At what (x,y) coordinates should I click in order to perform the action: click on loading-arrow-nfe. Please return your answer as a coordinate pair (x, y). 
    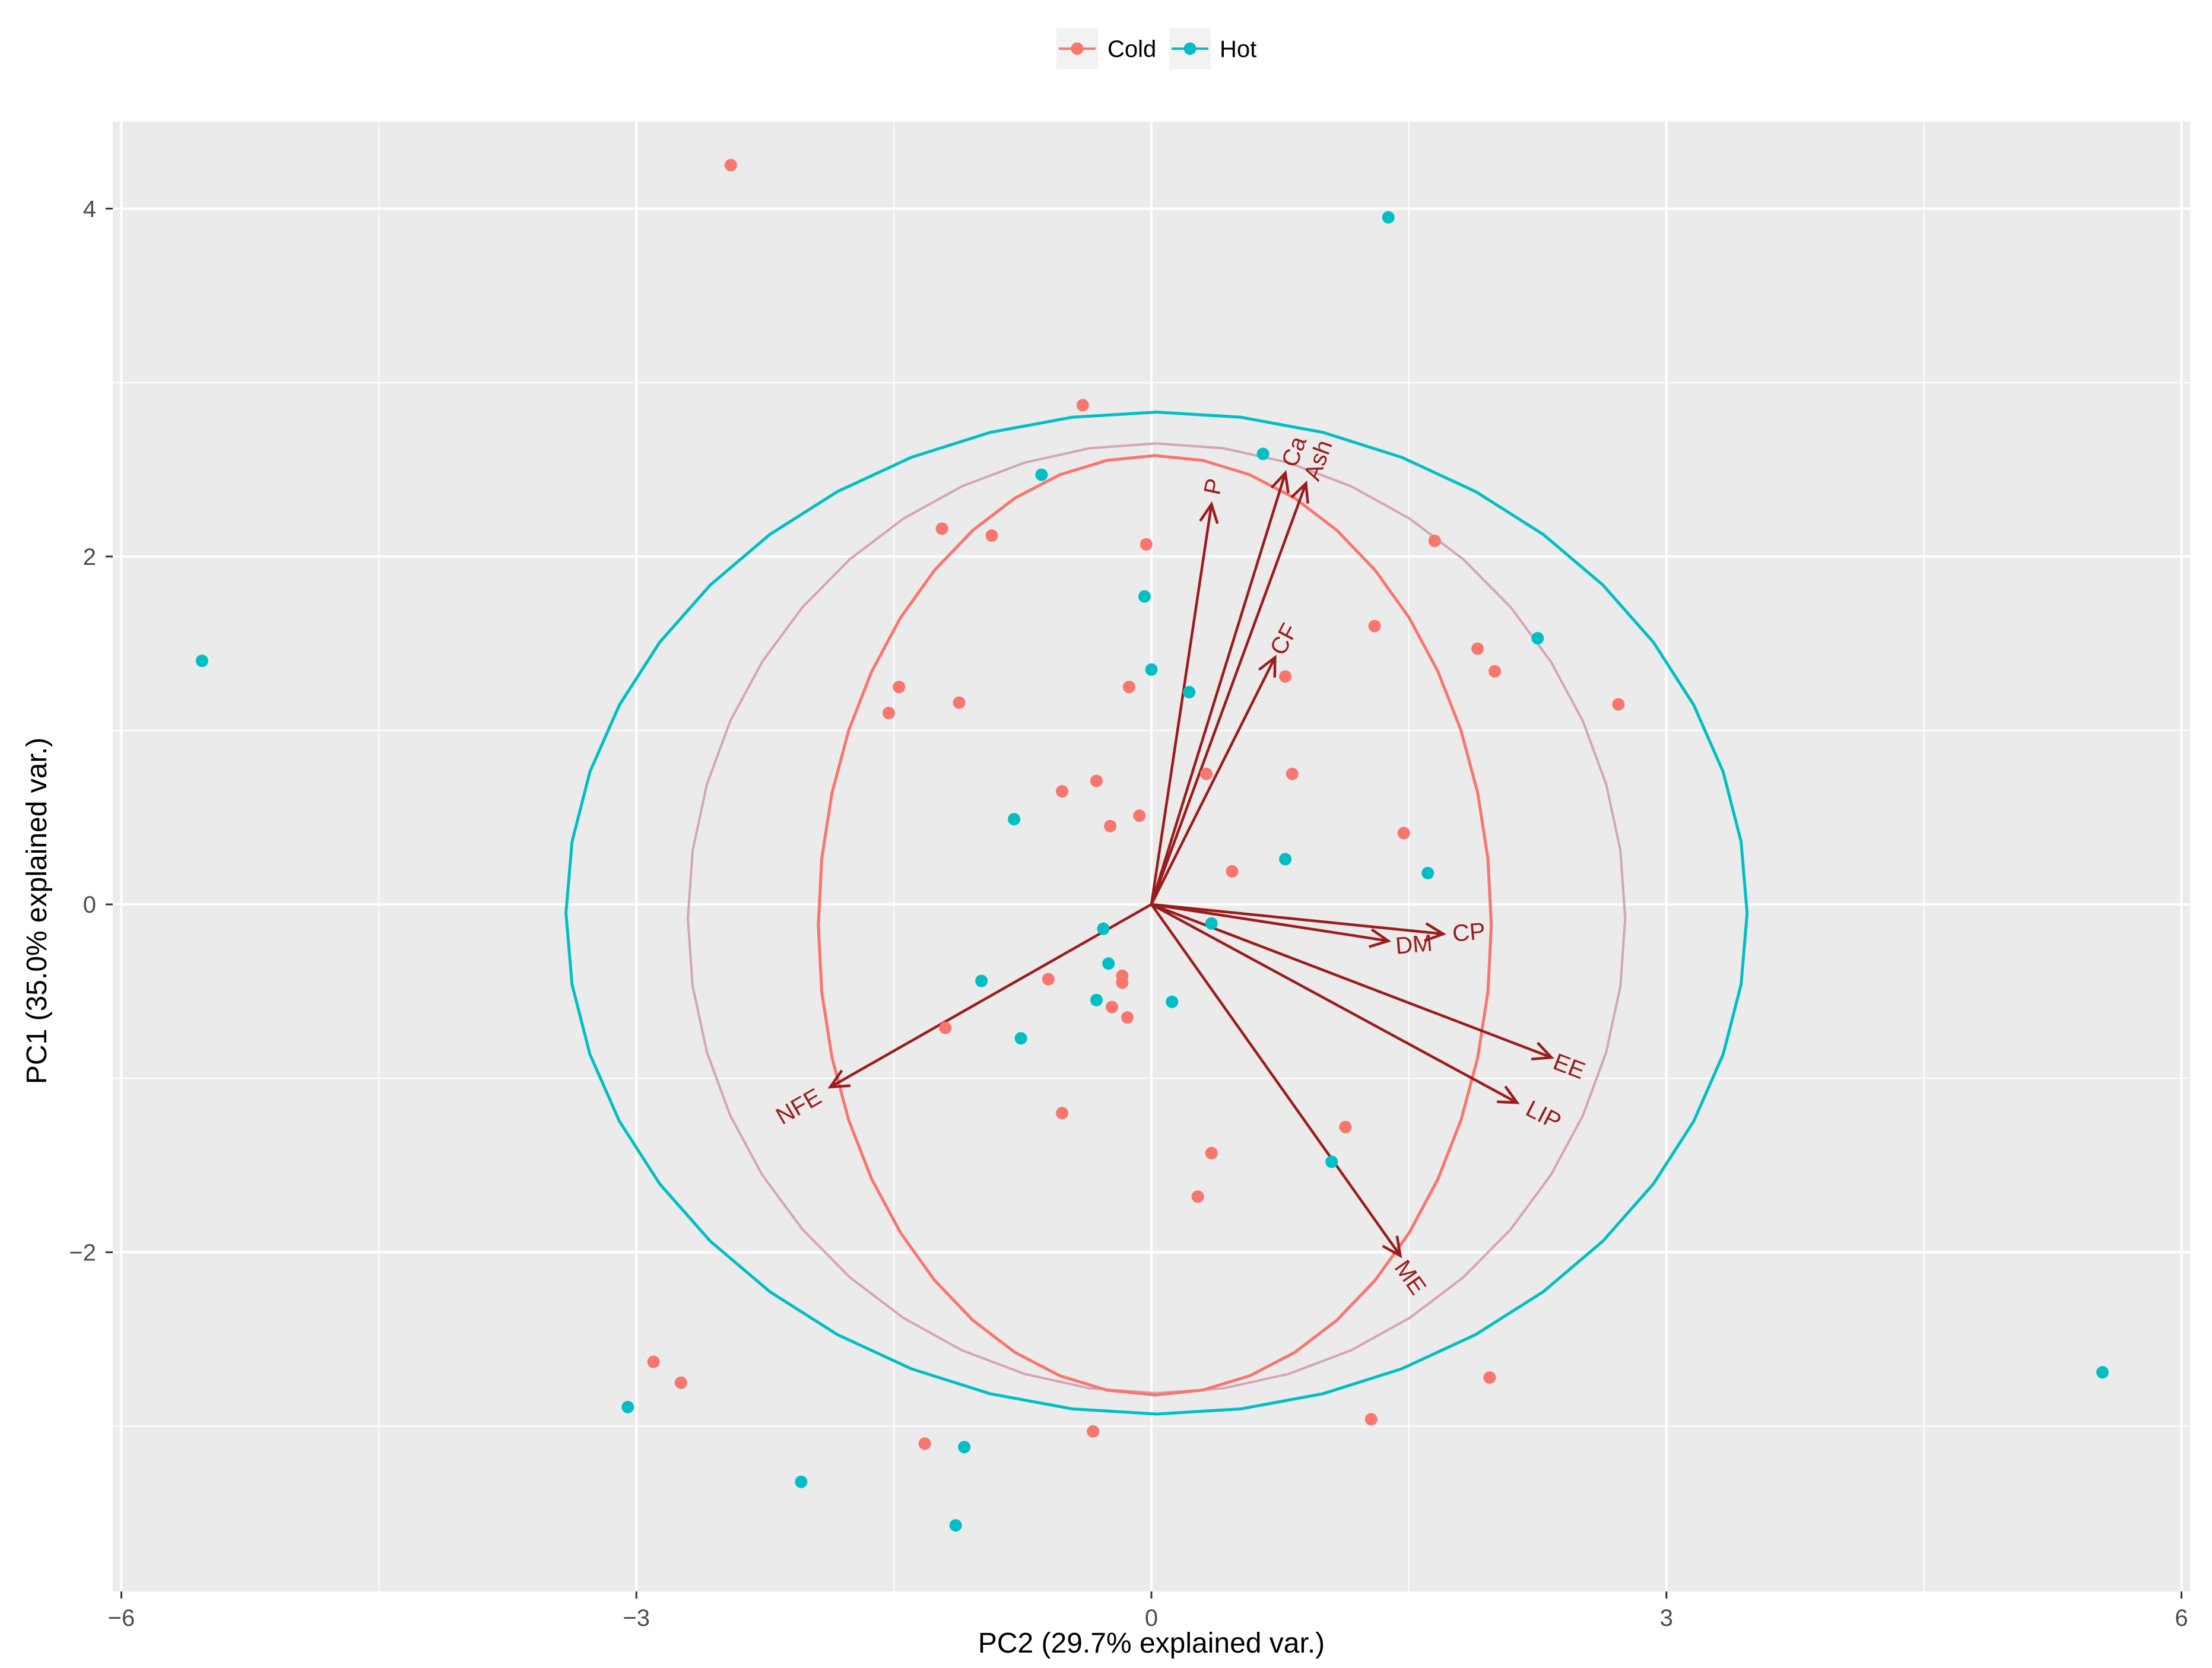
    Looking at the image, I should click on (990, 996).